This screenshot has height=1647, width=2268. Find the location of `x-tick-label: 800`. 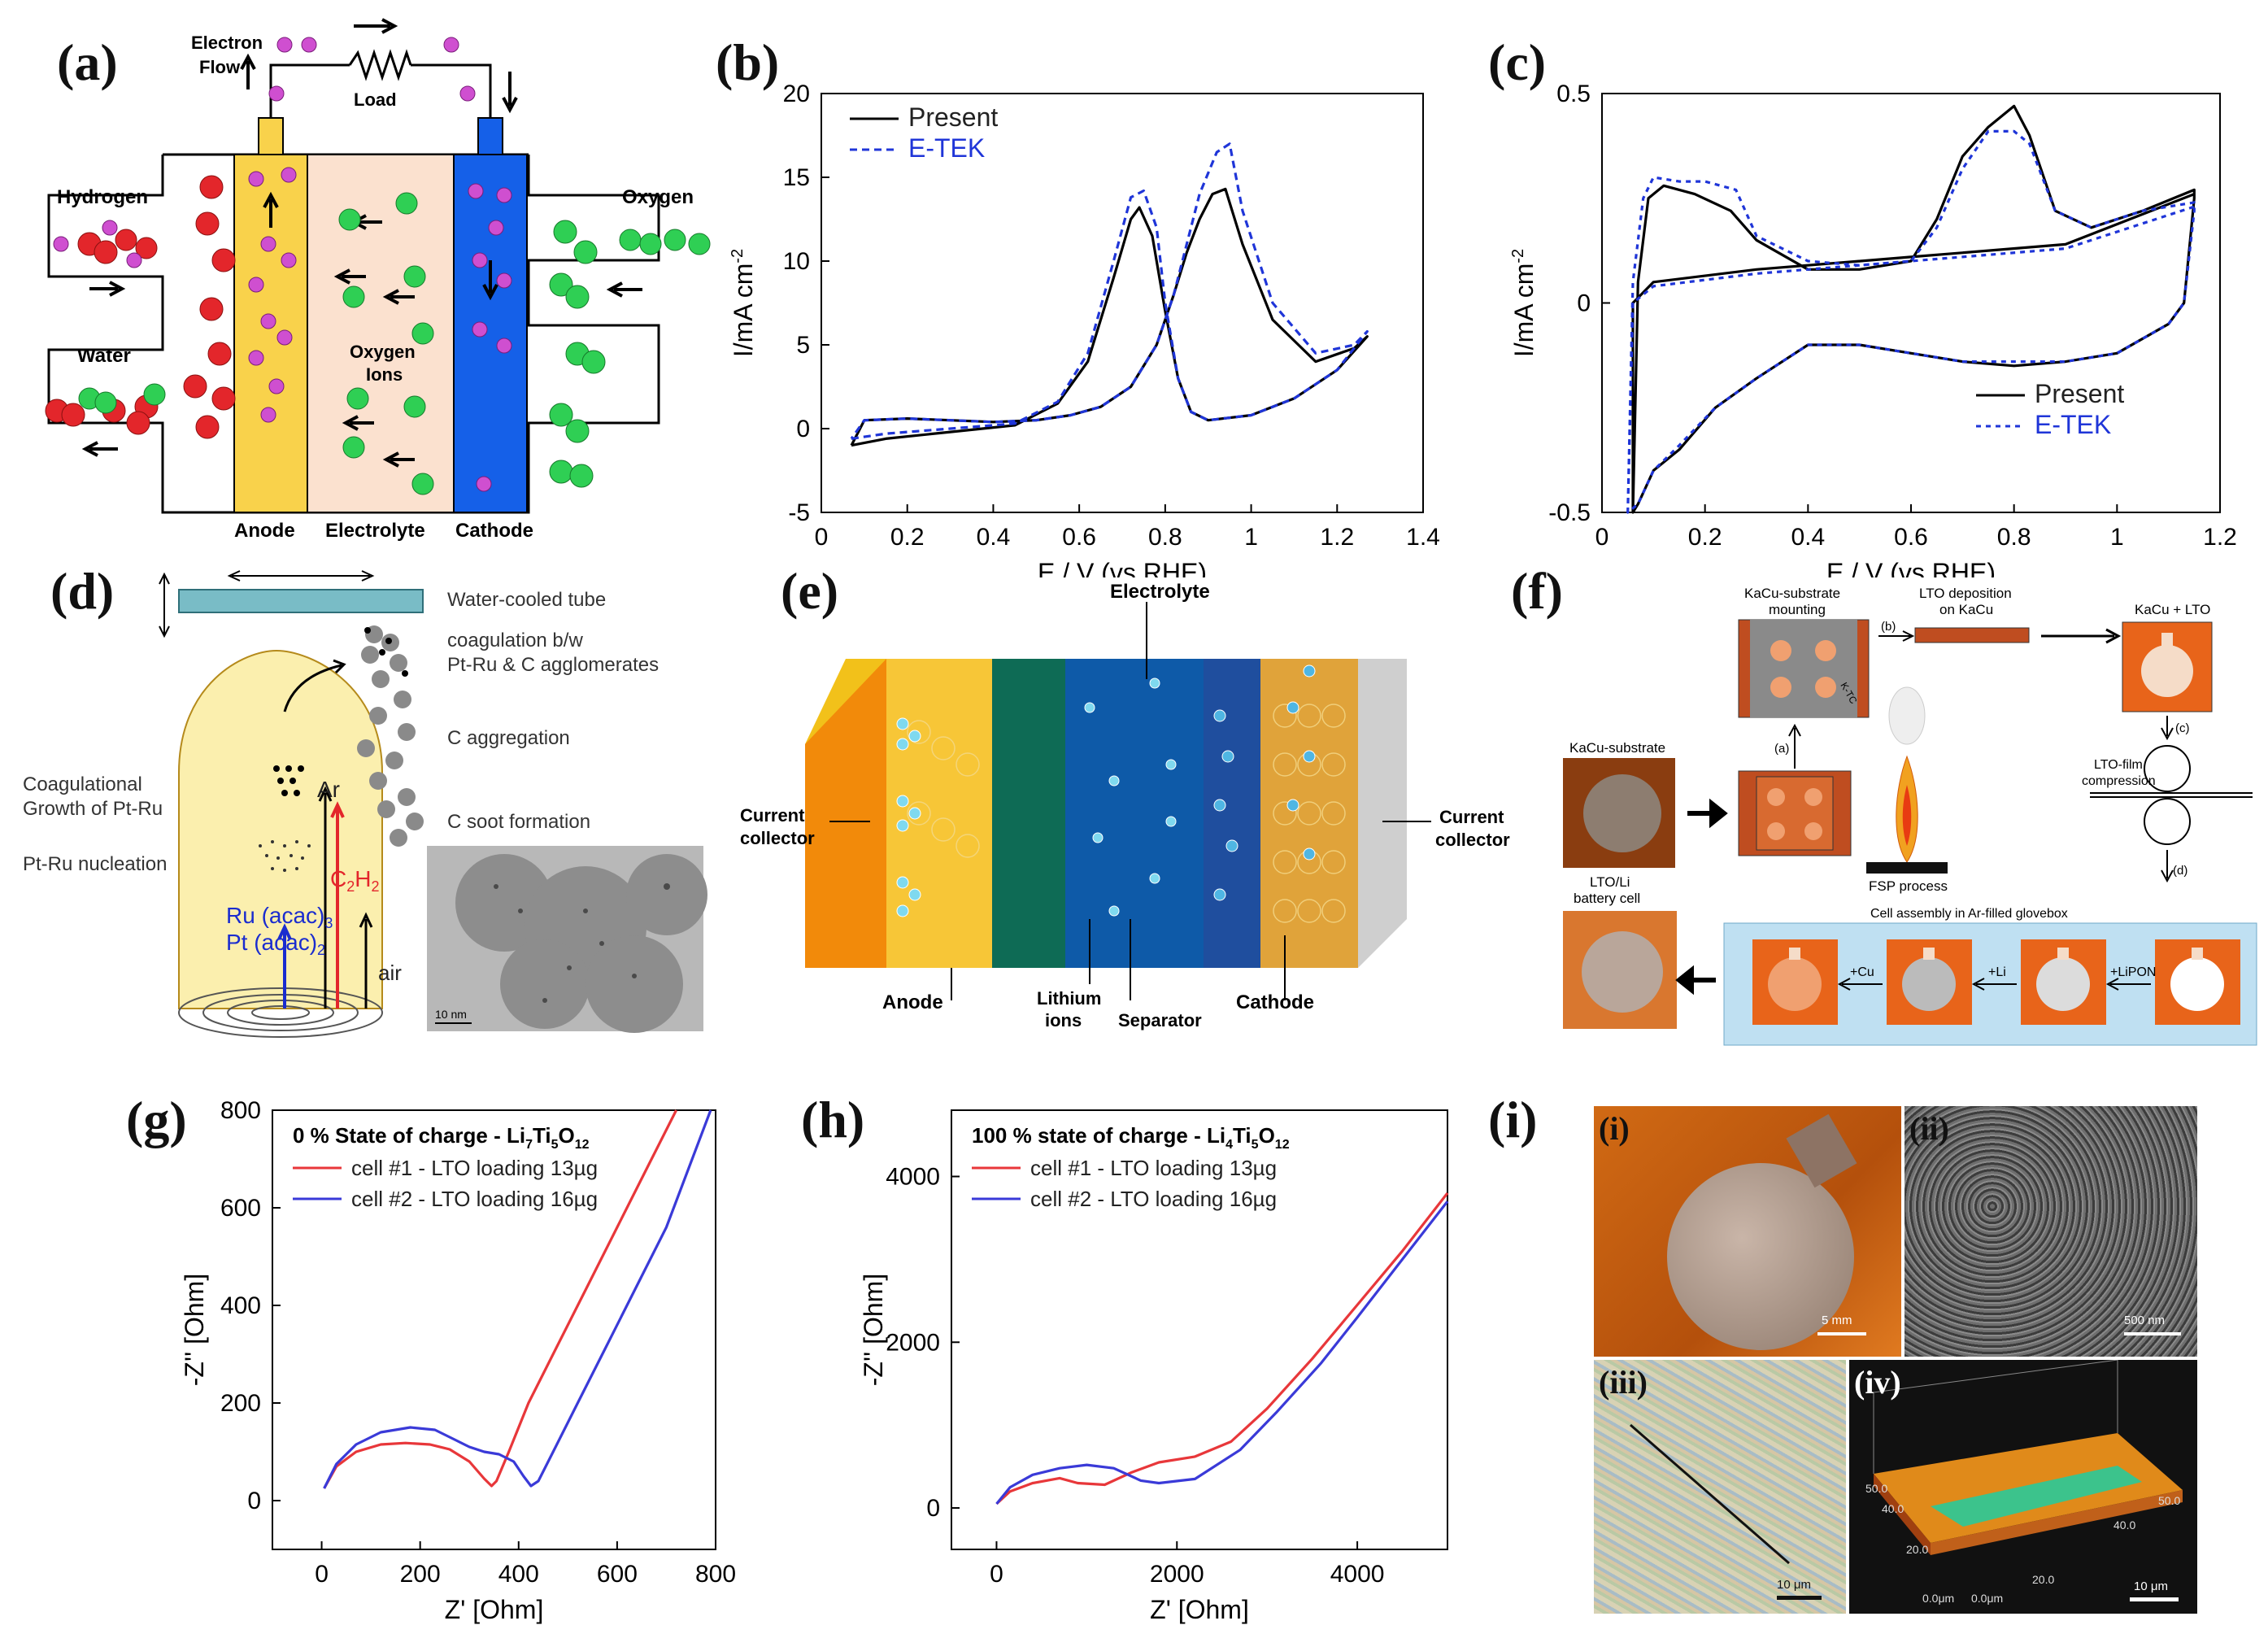

x-tick-label: 800 is located at coordinates (715, 1574).